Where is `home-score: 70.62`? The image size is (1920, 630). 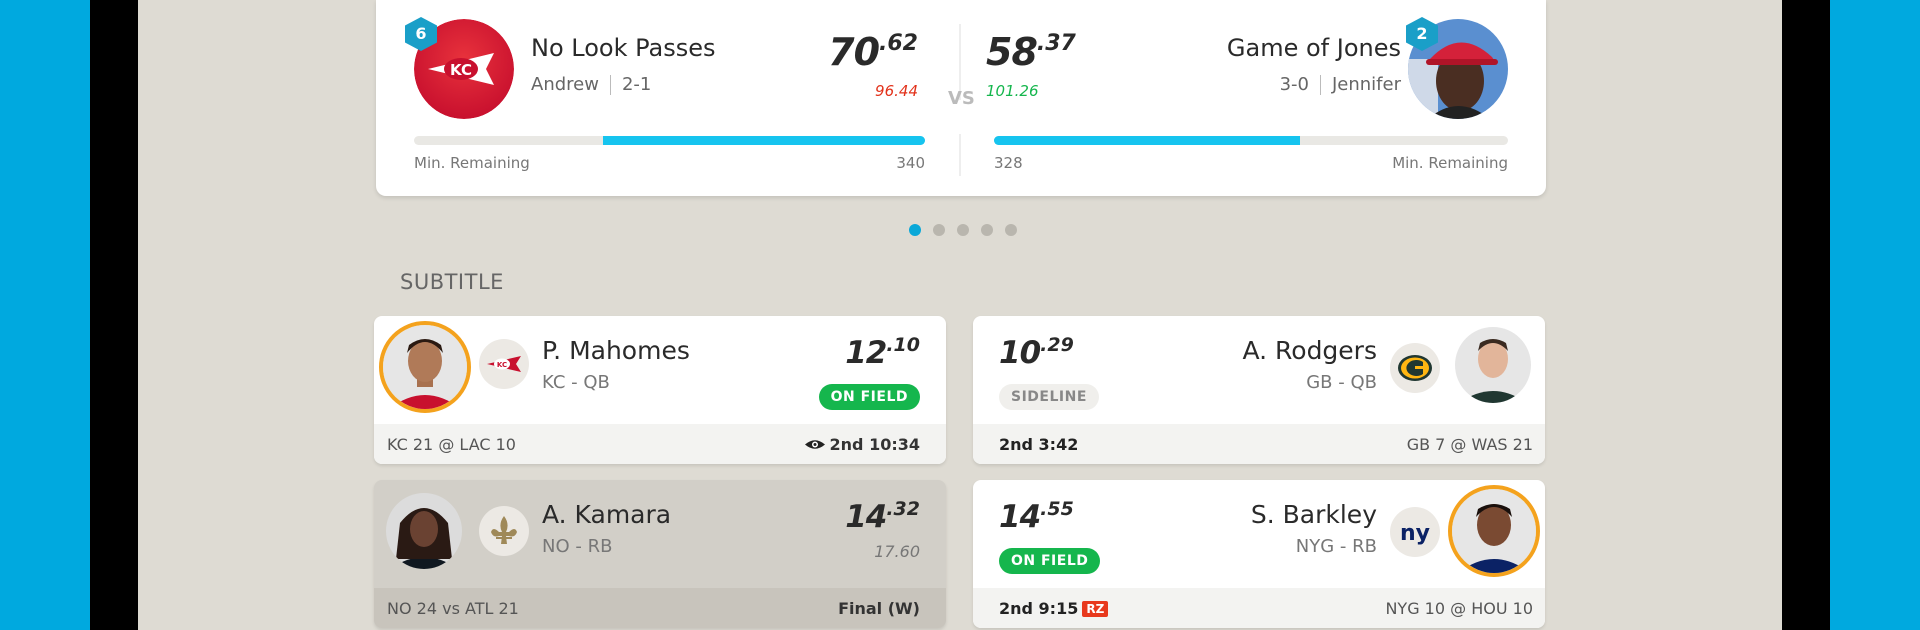
home-score: 70.62 is located at coordinates (873, 52).